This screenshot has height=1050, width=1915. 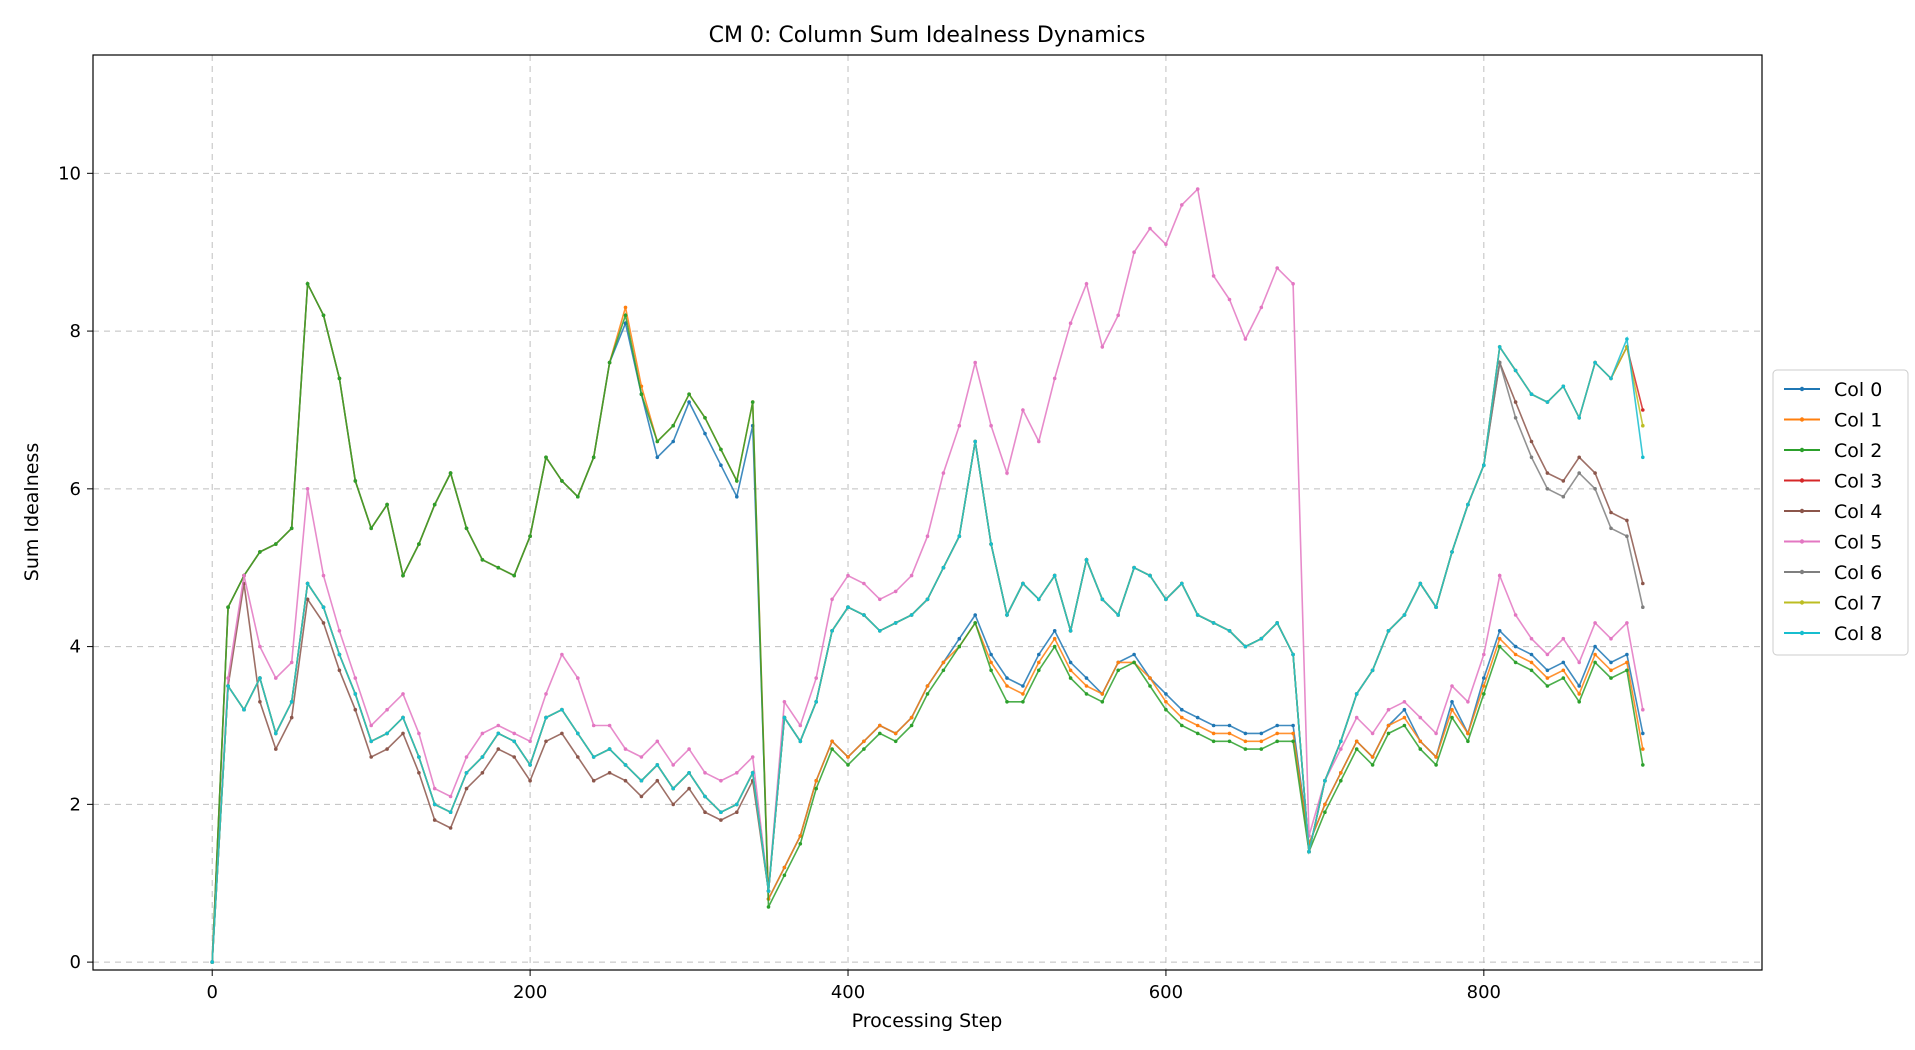 What do you see at coordinates (1858, 543) in the screenshot?
I see `legend-label-col-5: Col 5` at bounding box center [1858, 543].